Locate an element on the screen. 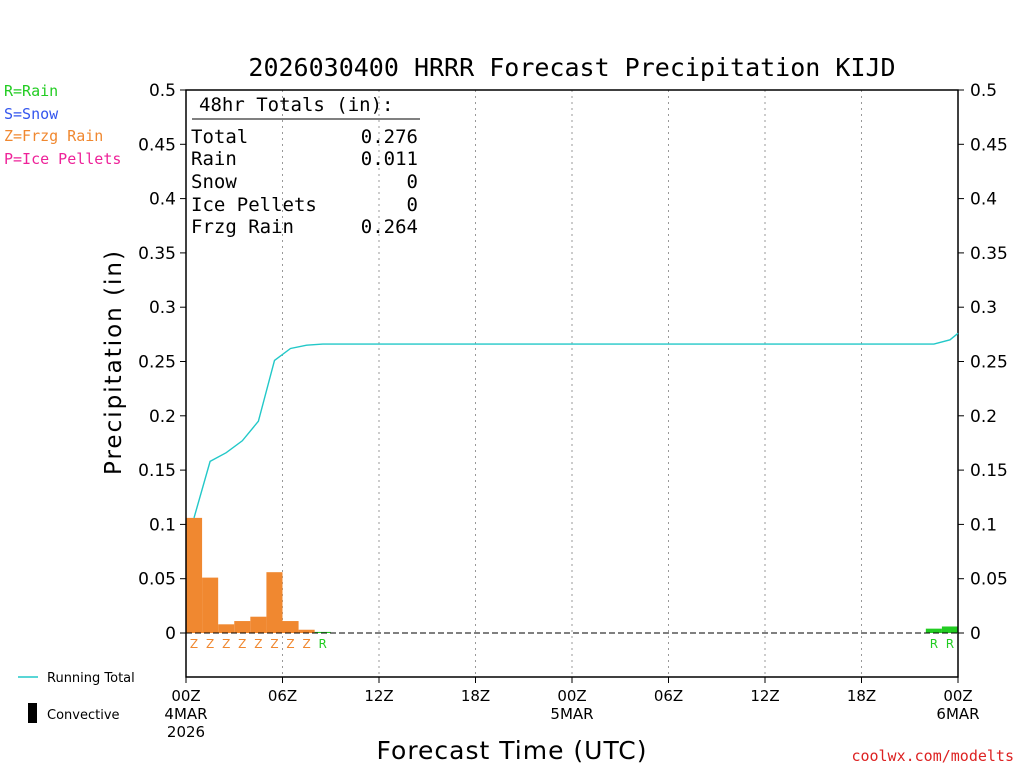 The image size is (1024, 768). y-axis-left: 0 0.05 0.1 0.15 0.2 0.25 0.3 0.35 0.4 0.45 0.5 is located at coordinates (162, 362).